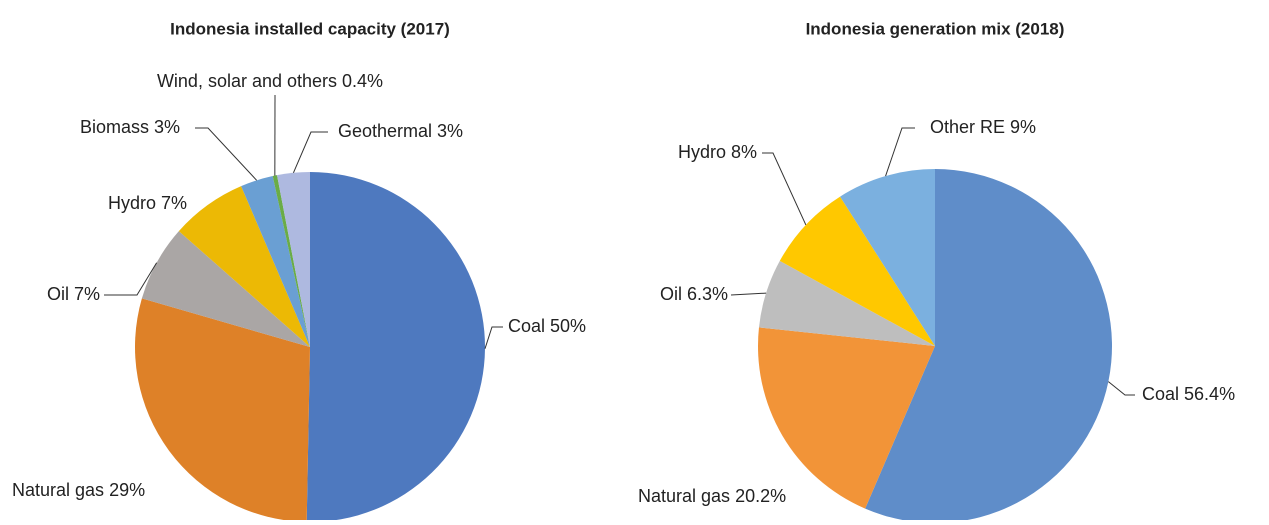  I want to click on label-value: 56.4%, so click(1209, 394).